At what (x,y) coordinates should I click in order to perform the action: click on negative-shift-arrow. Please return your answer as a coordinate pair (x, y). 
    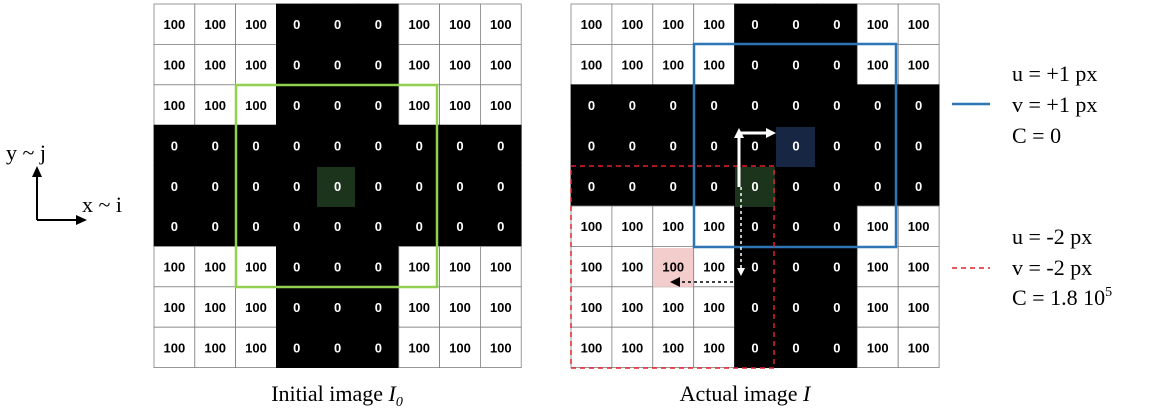
    Looking at the image, I should click on (707, 237).